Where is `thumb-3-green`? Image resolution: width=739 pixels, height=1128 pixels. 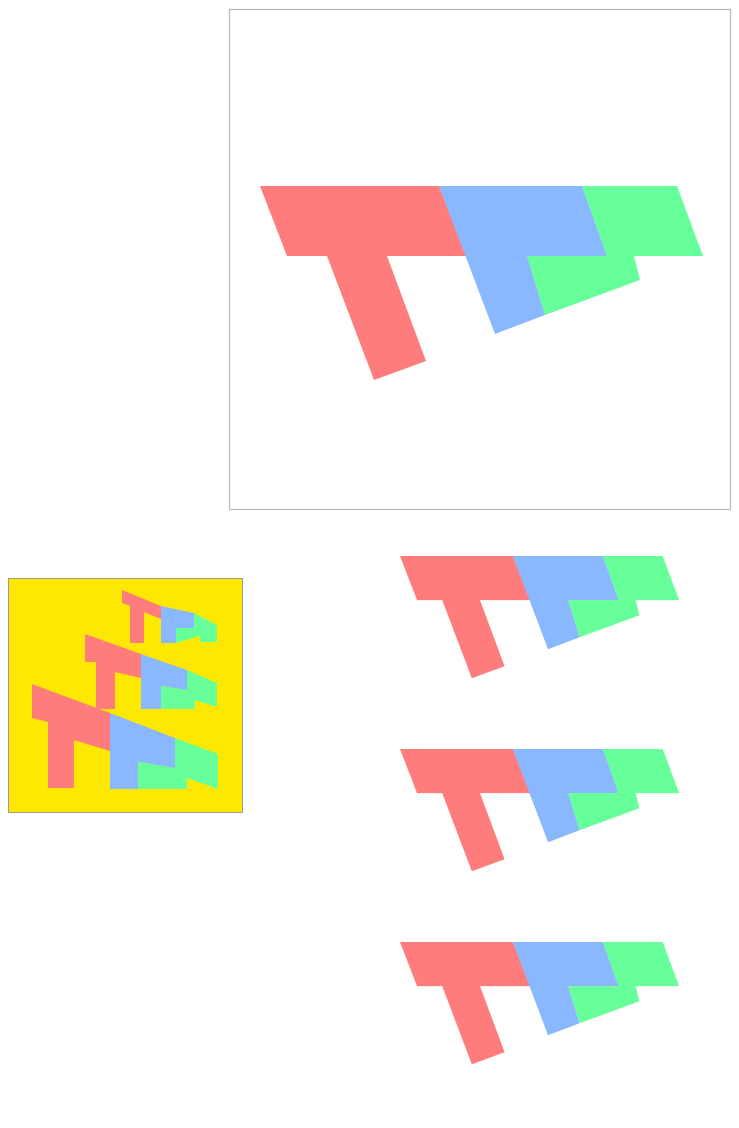 thumb-3-green is located at coordinates (178, 763).